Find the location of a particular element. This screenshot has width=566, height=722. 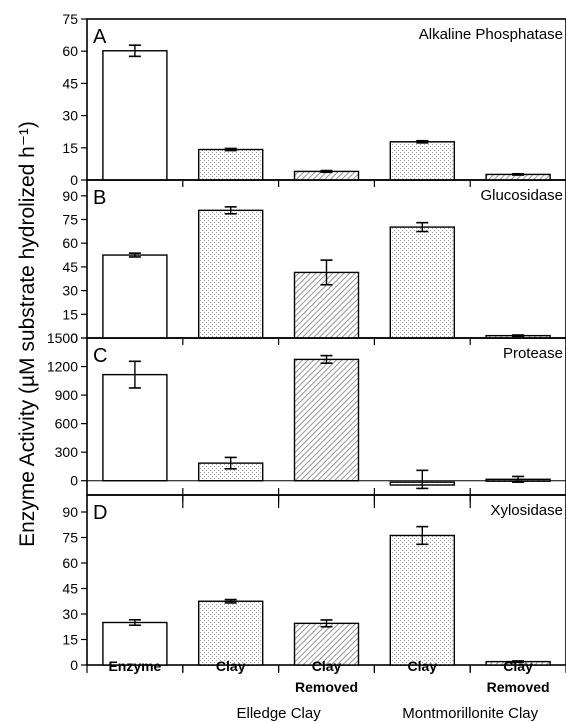

category-label: Enzyme is located at coordinates (134, 666).